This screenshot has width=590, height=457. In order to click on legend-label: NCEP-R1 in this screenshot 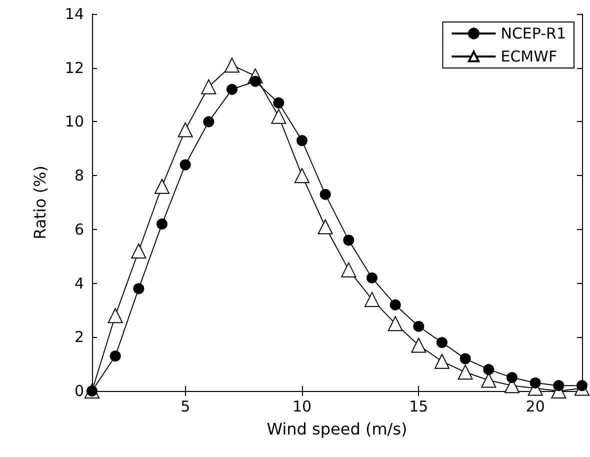, I will do `click(533, 33)`.